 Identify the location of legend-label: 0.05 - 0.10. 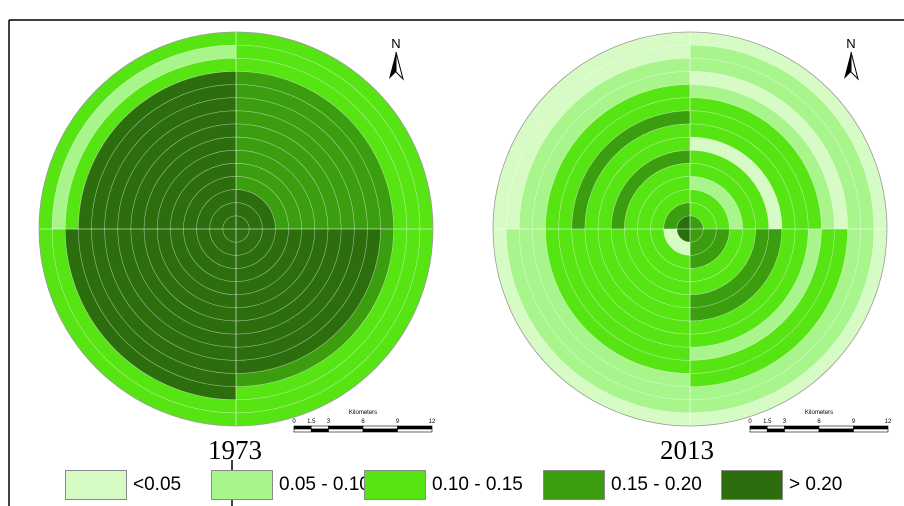
(324, 484).